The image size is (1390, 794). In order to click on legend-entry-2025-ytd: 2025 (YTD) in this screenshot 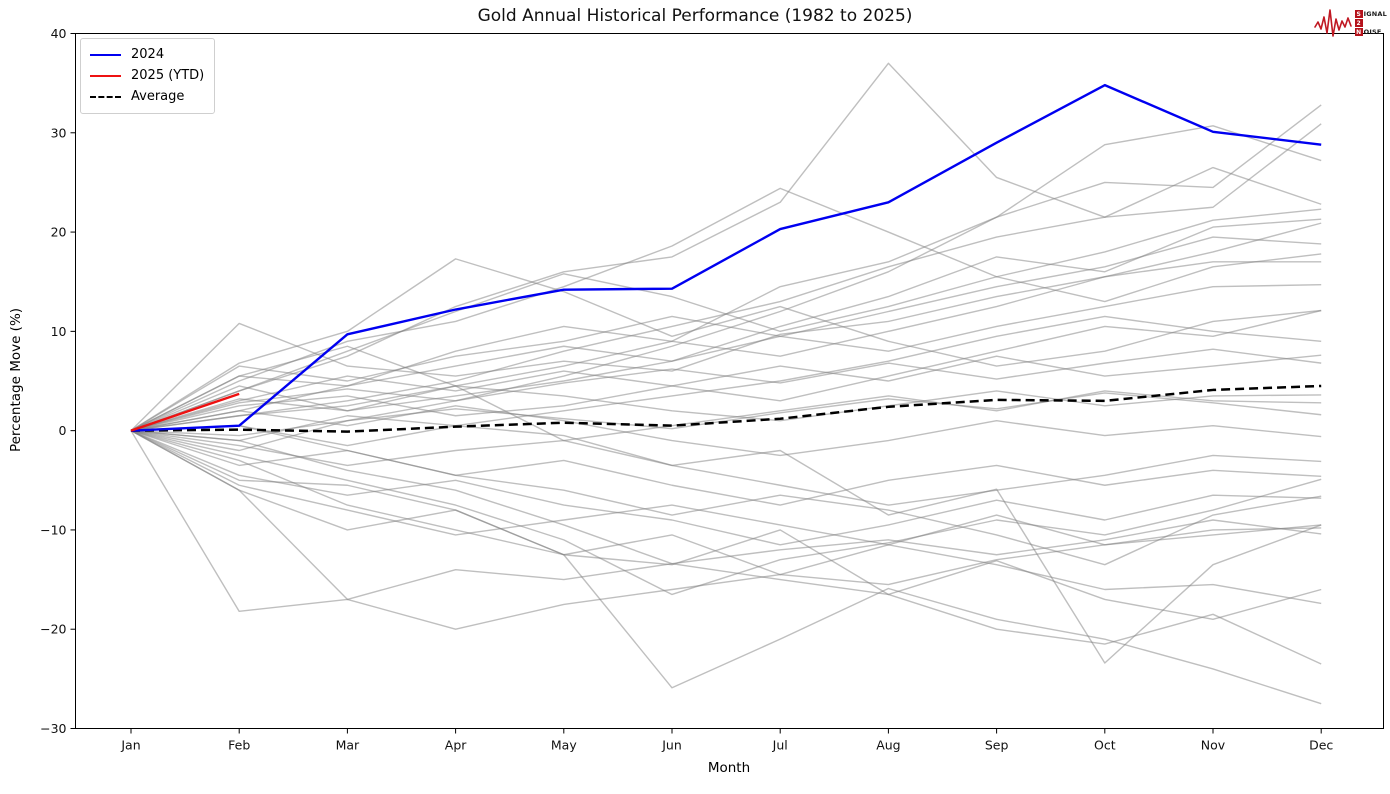, I will do `click(147, 75)`.